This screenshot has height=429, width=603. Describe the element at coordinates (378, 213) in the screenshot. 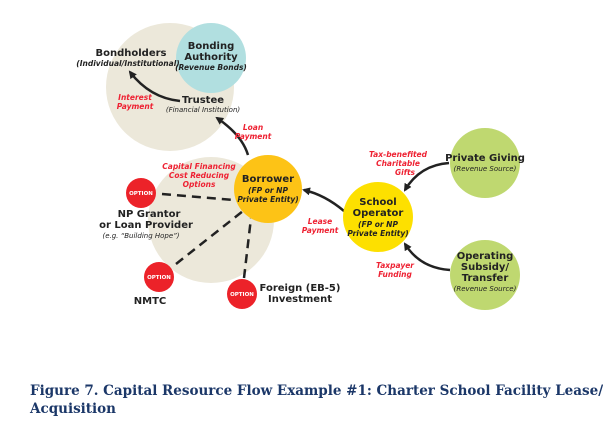

I see `school-operator-title: Operator` at that location.